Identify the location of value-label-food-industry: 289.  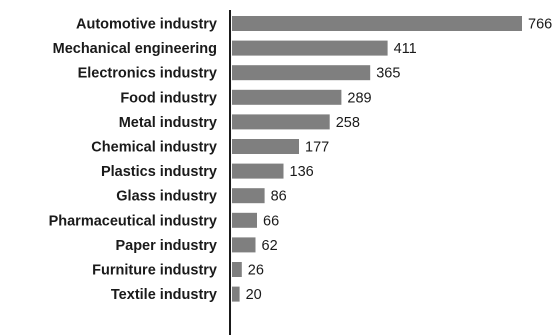
(359, 98).